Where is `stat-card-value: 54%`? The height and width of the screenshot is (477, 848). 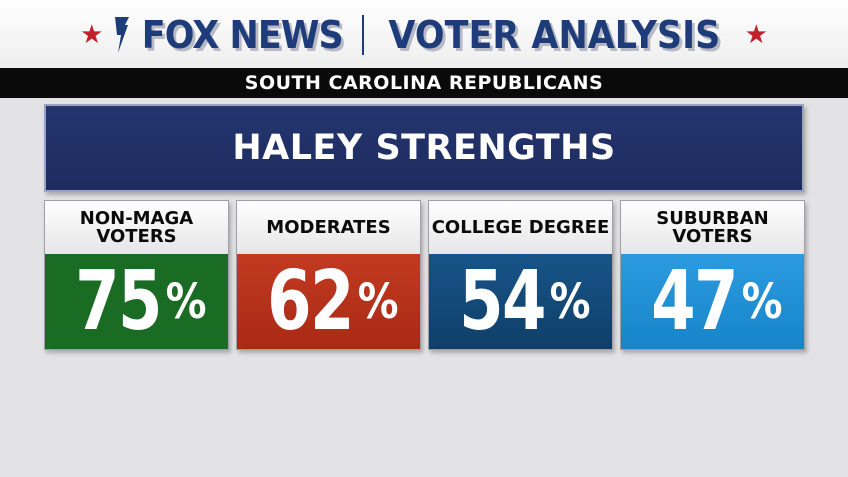 stat-card-value: 54% is located at coordinates (520, 301).